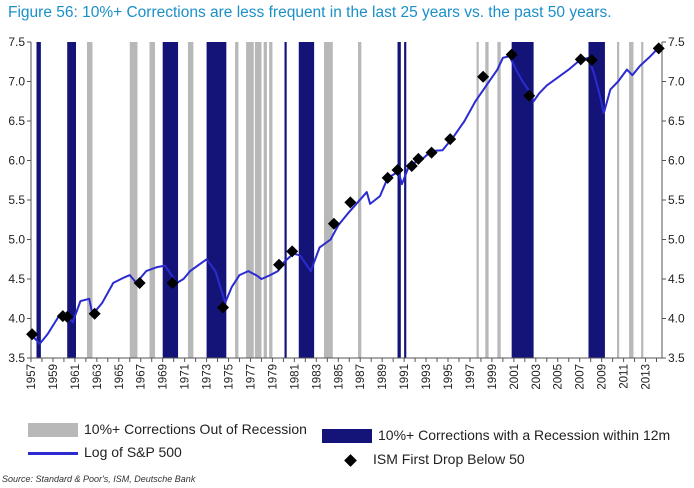  Describe the element at coordinates (32, 377) in the screenshot. I see `x-tick-label-0: 1957` at that location.